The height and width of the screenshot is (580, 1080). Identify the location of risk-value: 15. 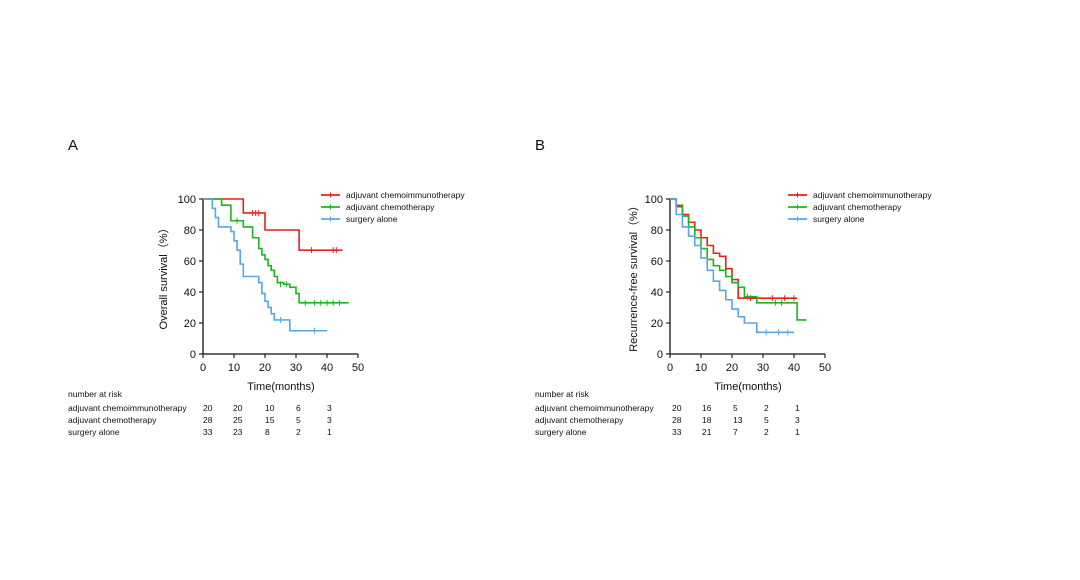
(270, 420).